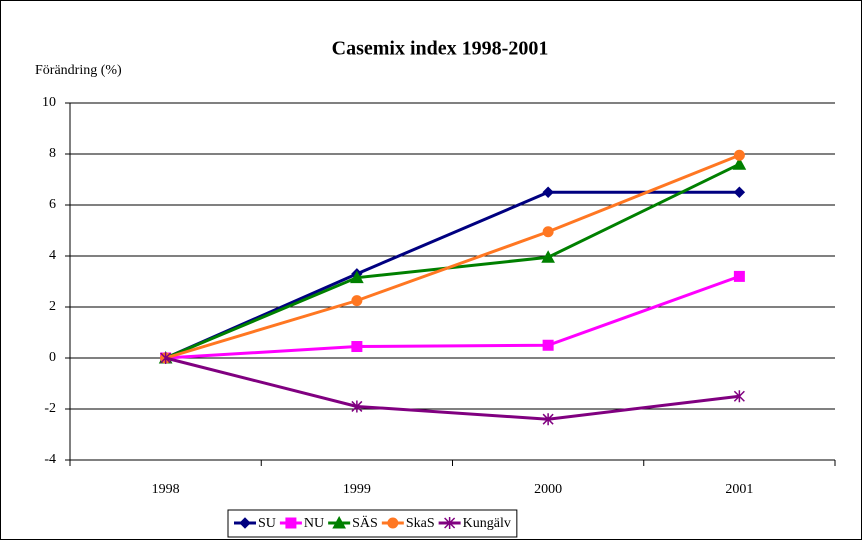 This screenshot has width=862, height=540. What do you see at coordinates (52, 255) in the screenshot?
I see `y-tick-label: 4` at bounding box center [52, 255].